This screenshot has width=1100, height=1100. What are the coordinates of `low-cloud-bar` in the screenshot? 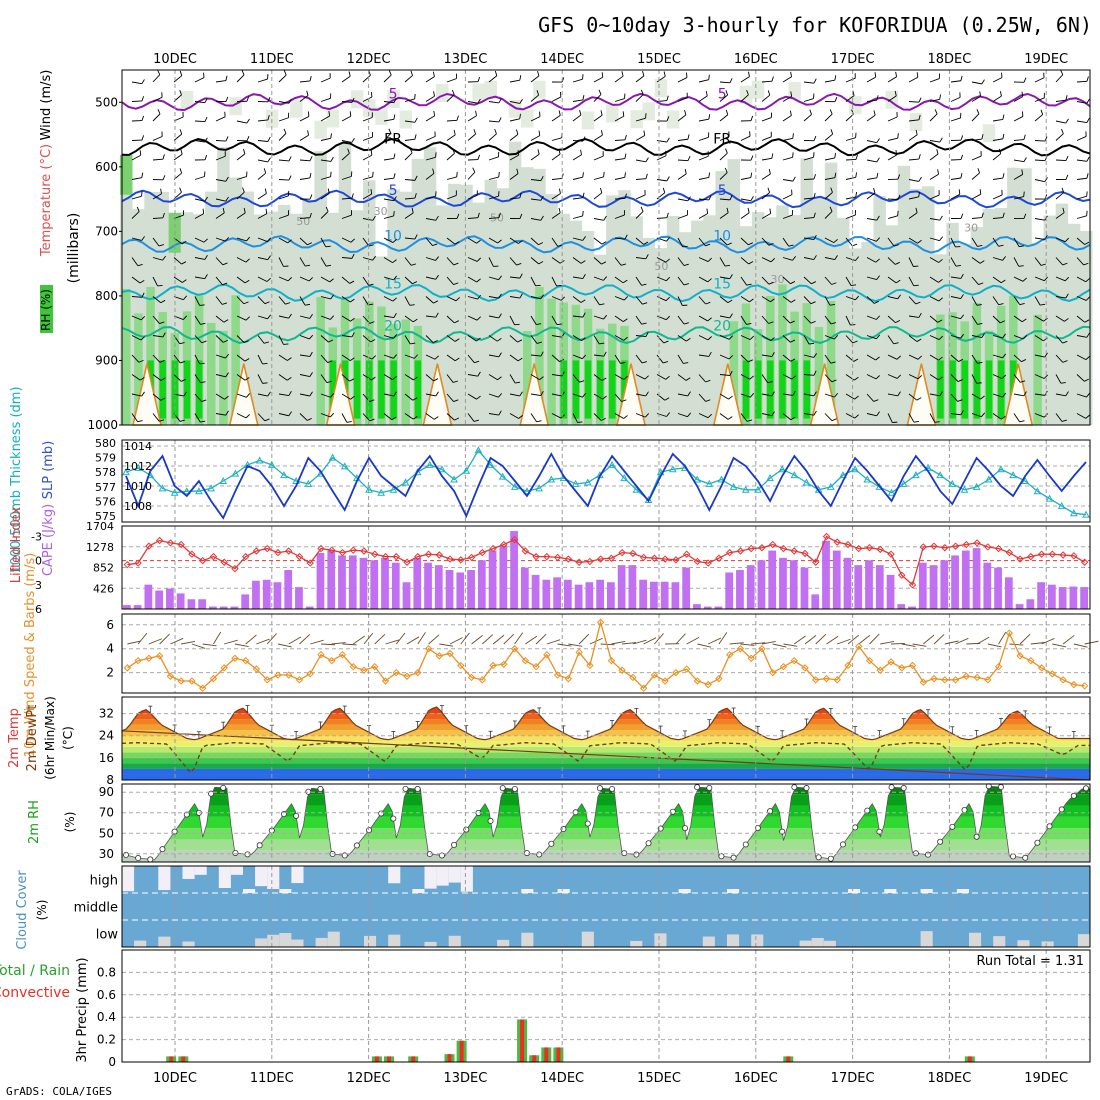 It's located at (297, 943).